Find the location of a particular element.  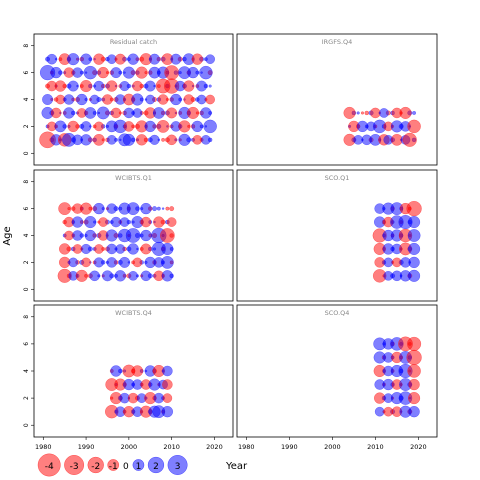

y-tick-label: 6 is located at coordinates (26, 73).